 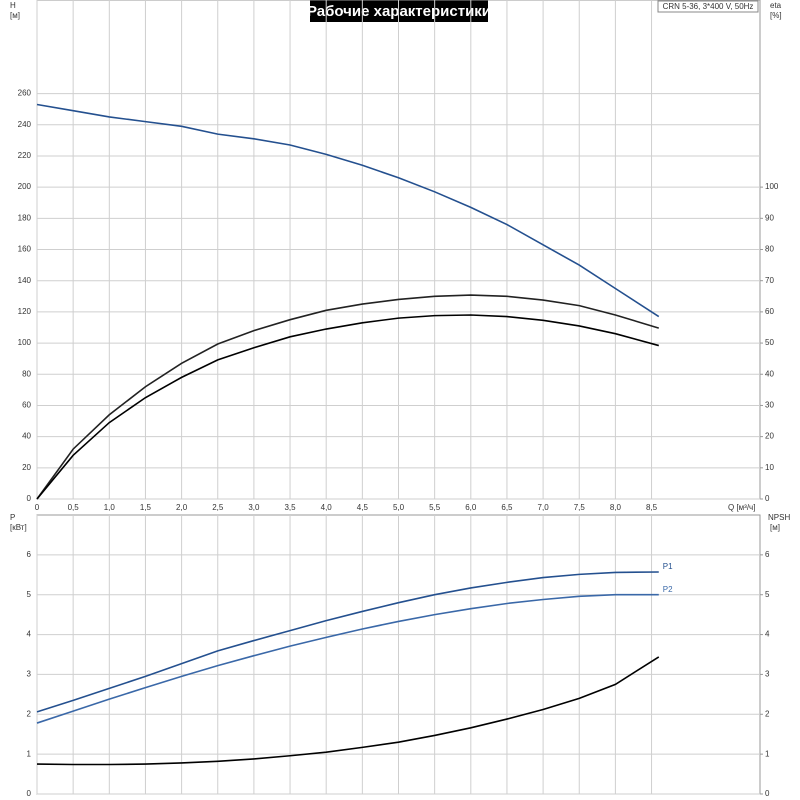 What do you see at coordinates (399, 507) in the screenshot?
I see `x-tick-label: 5,0` at bounding box center [399, 507].